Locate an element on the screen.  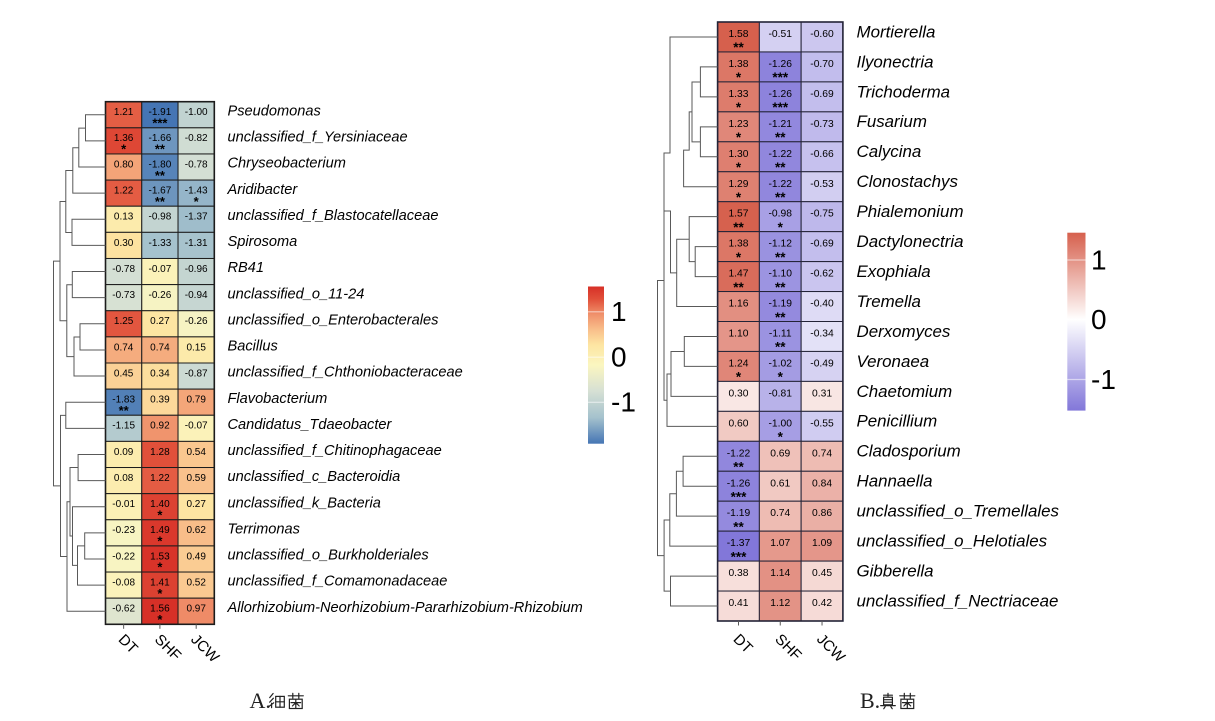
svg-text: -1.10 is located at coordinates (781, 274).